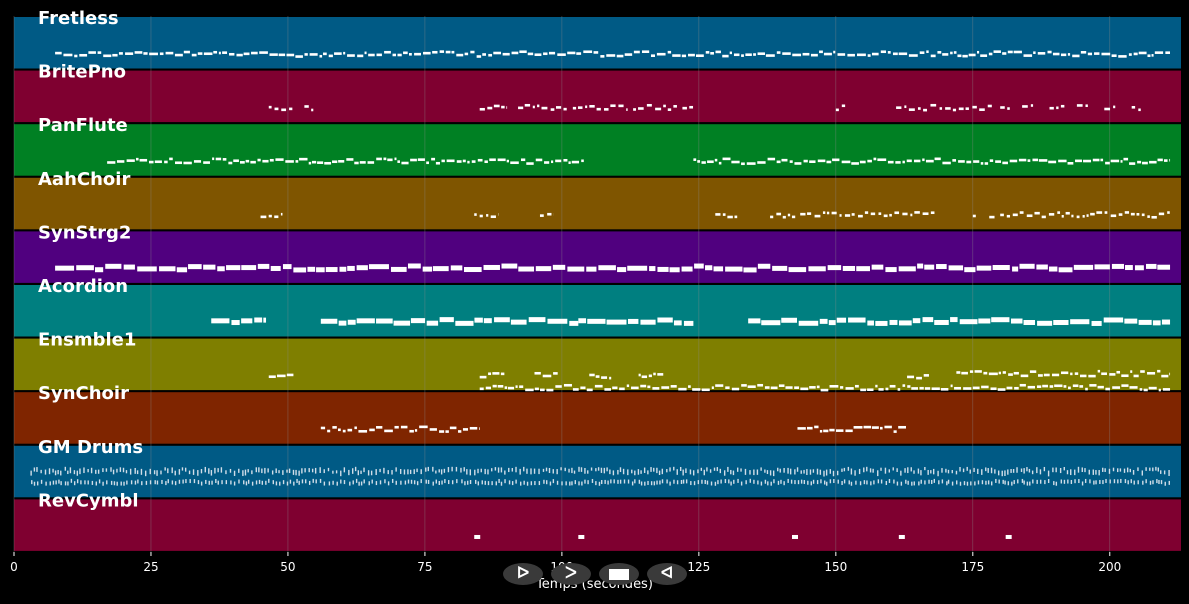  What do you see at coordinates (667, 574) in the screenshot?
I see `rewind-button: ᐊ` at bounding box center [667, 574].